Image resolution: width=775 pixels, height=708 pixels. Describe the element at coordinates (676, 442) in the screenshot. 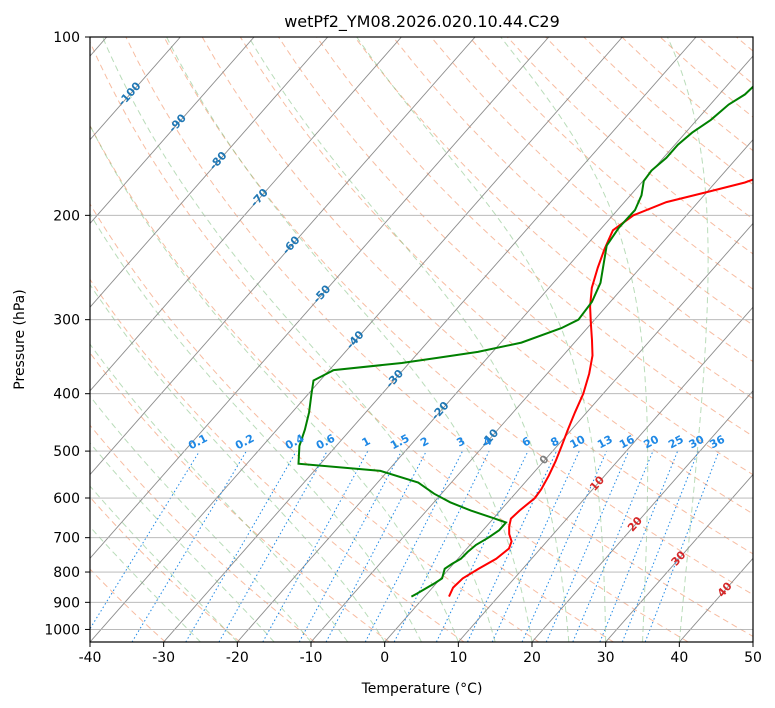

I see `mixing-ratio-label: 25` at that location.